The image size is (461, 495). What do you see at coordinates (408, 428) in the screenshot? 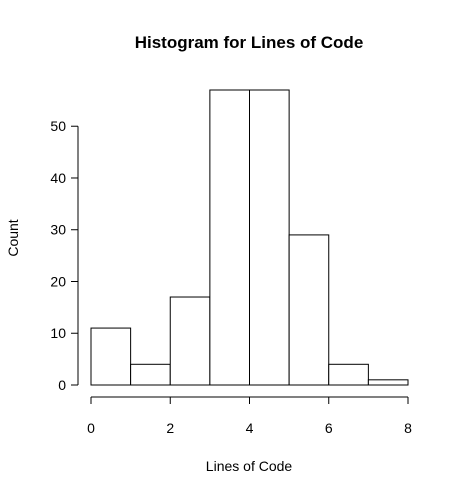
I see `x-tick-label-4: 8` at bounding box center [408, 428].